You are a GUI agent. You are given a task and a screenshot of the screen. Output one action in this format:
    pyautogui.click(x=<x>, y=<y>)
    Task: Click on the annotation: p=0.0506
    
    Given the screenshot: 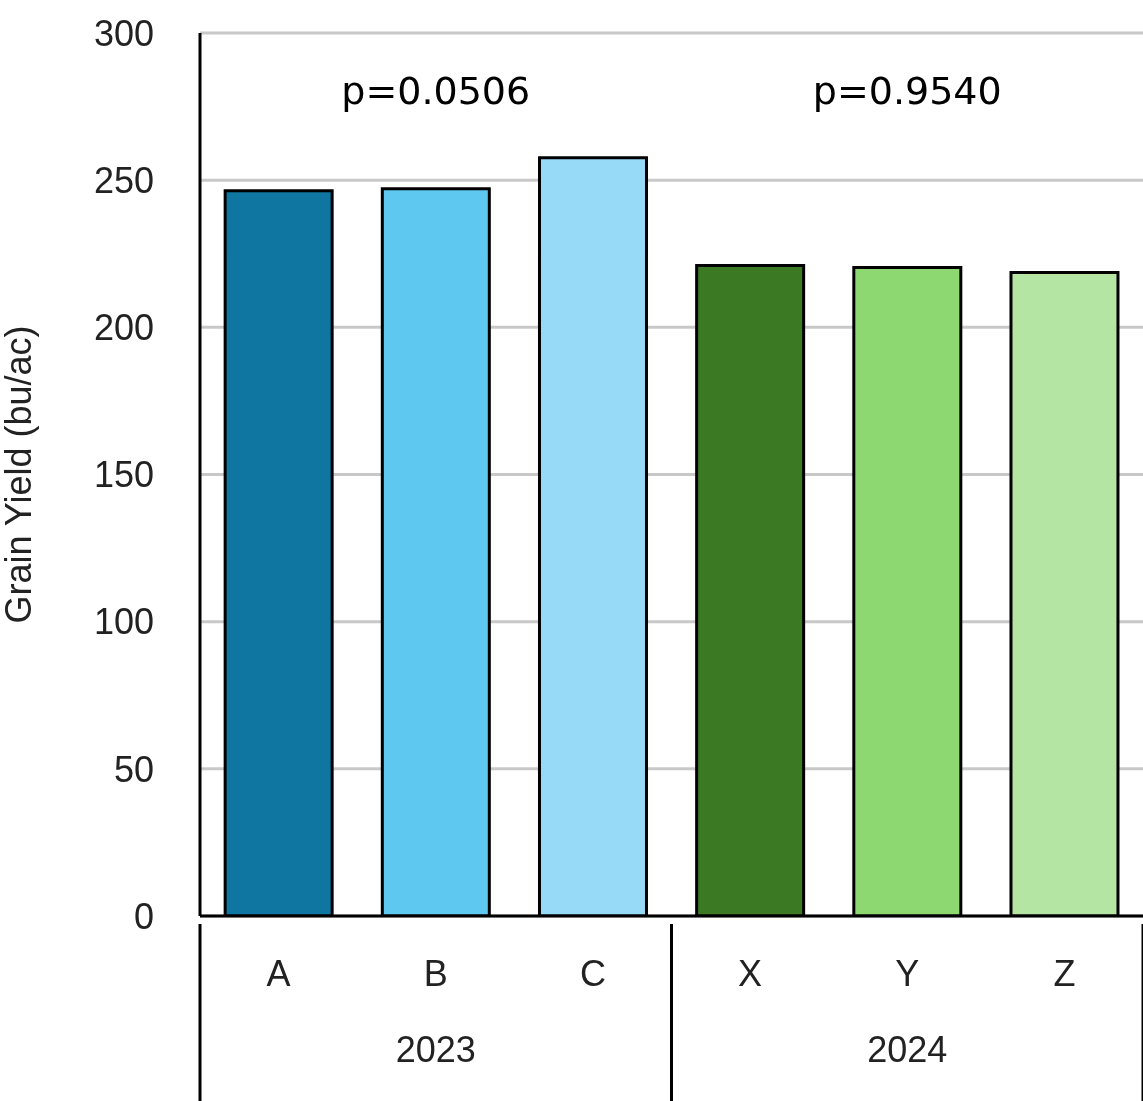 What is the action you would take?
    pyautogui.click(x=436, y=91)
    